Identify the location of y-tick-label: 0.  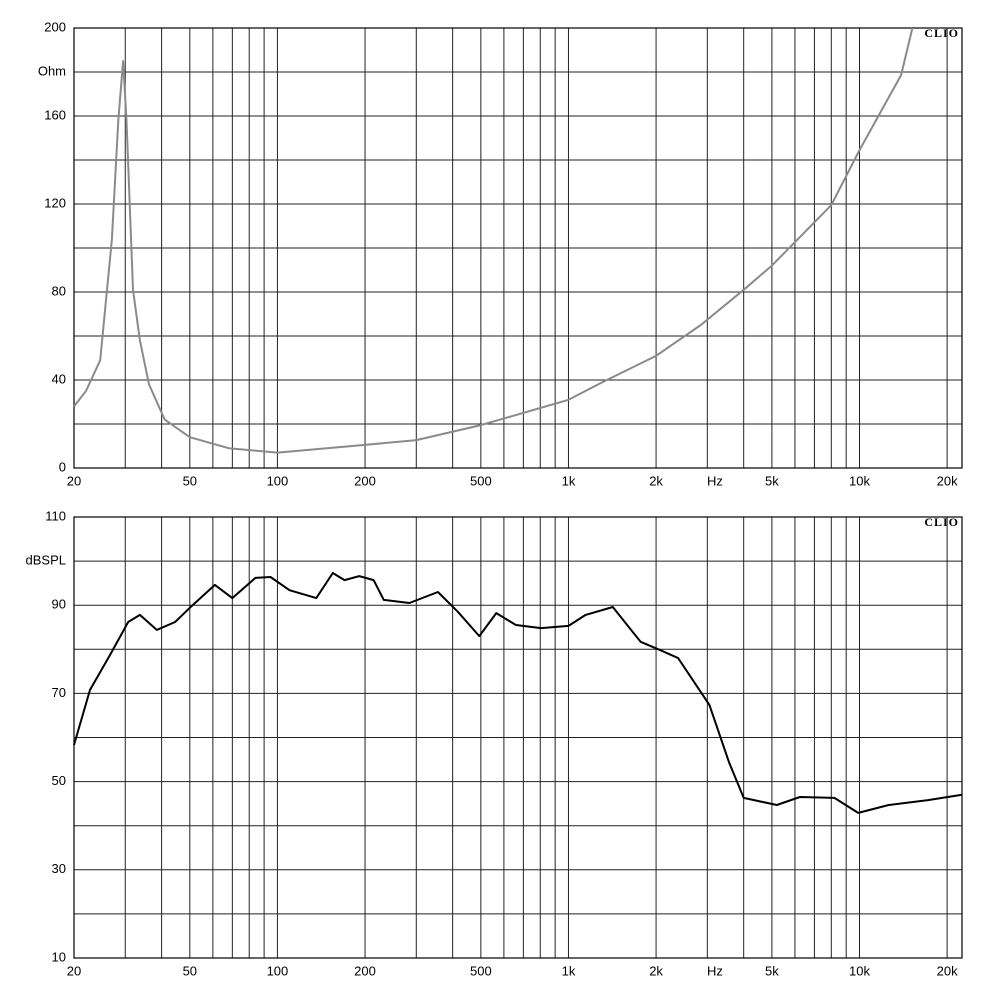
(62, 466).